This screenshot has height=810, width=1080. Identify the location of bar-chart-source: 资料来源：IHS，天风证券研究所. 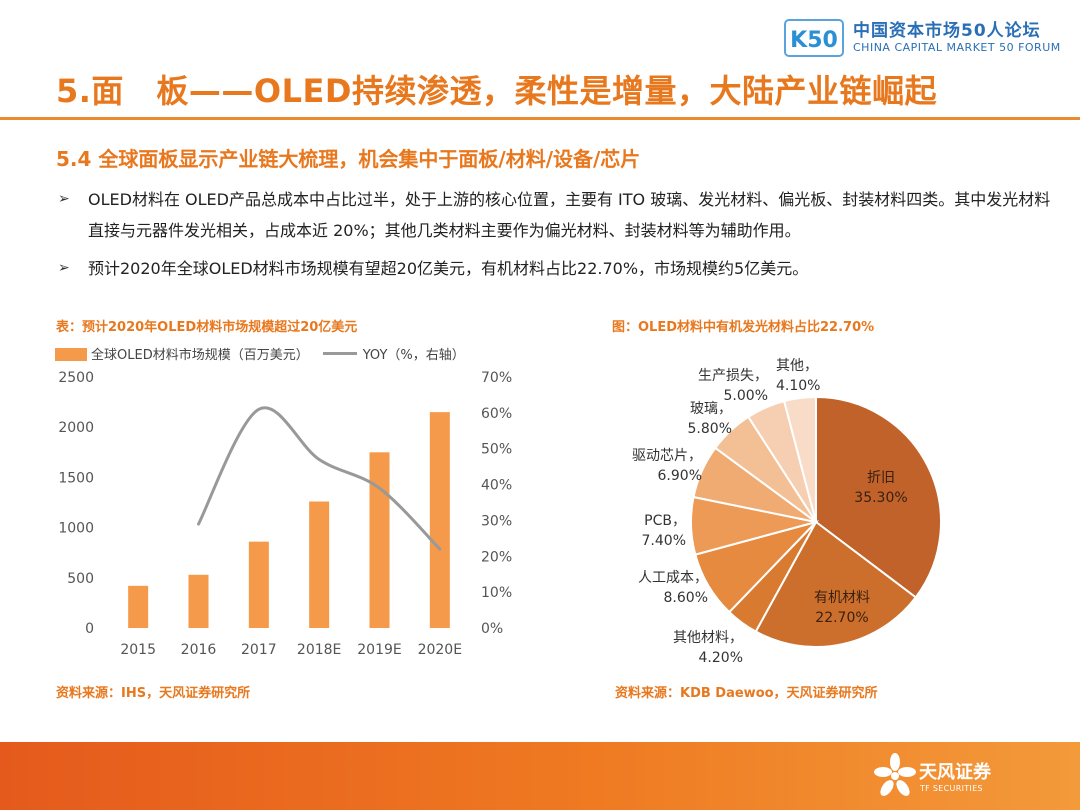
(153, 693).